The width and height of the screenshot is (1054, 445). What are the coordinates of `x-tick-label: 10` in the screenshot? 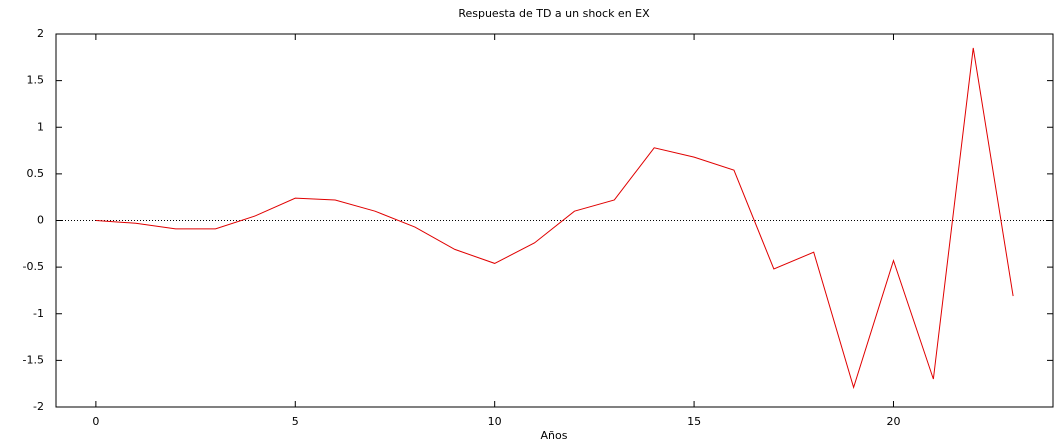 It's located at (495, 421).